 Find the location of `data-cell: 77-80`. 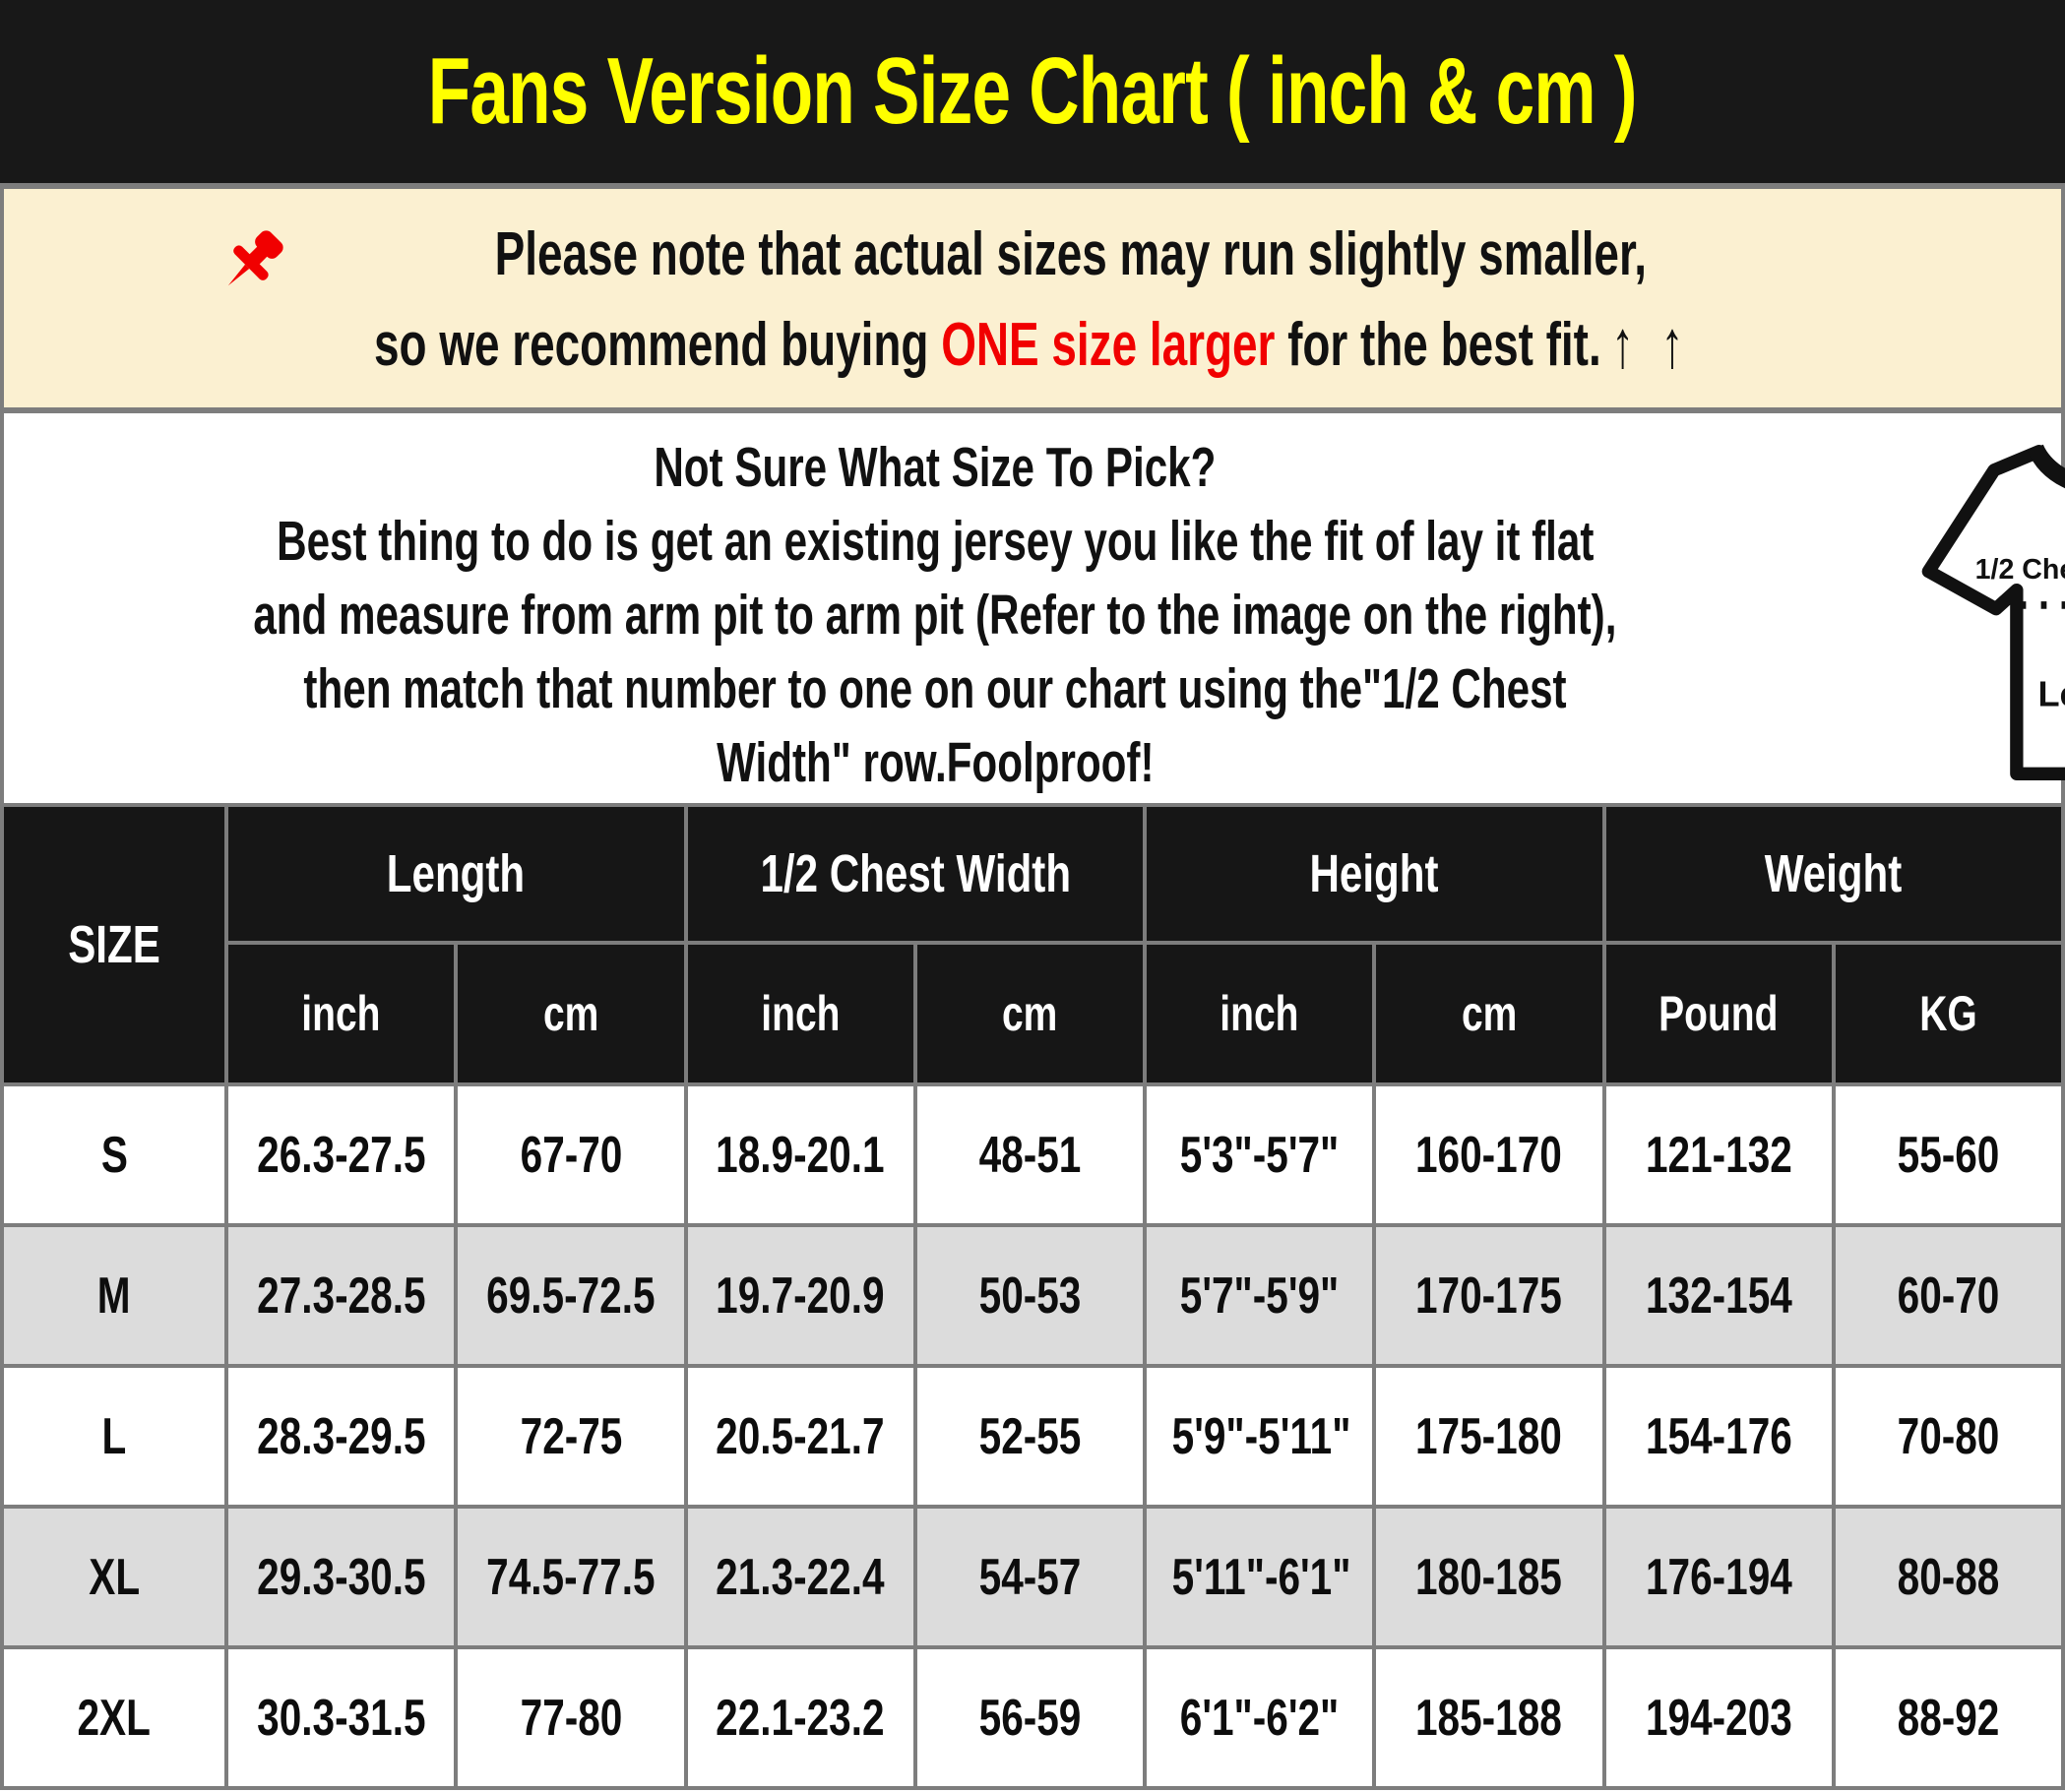

data-cell: 77-80 is located at coordinates (571, 1717).